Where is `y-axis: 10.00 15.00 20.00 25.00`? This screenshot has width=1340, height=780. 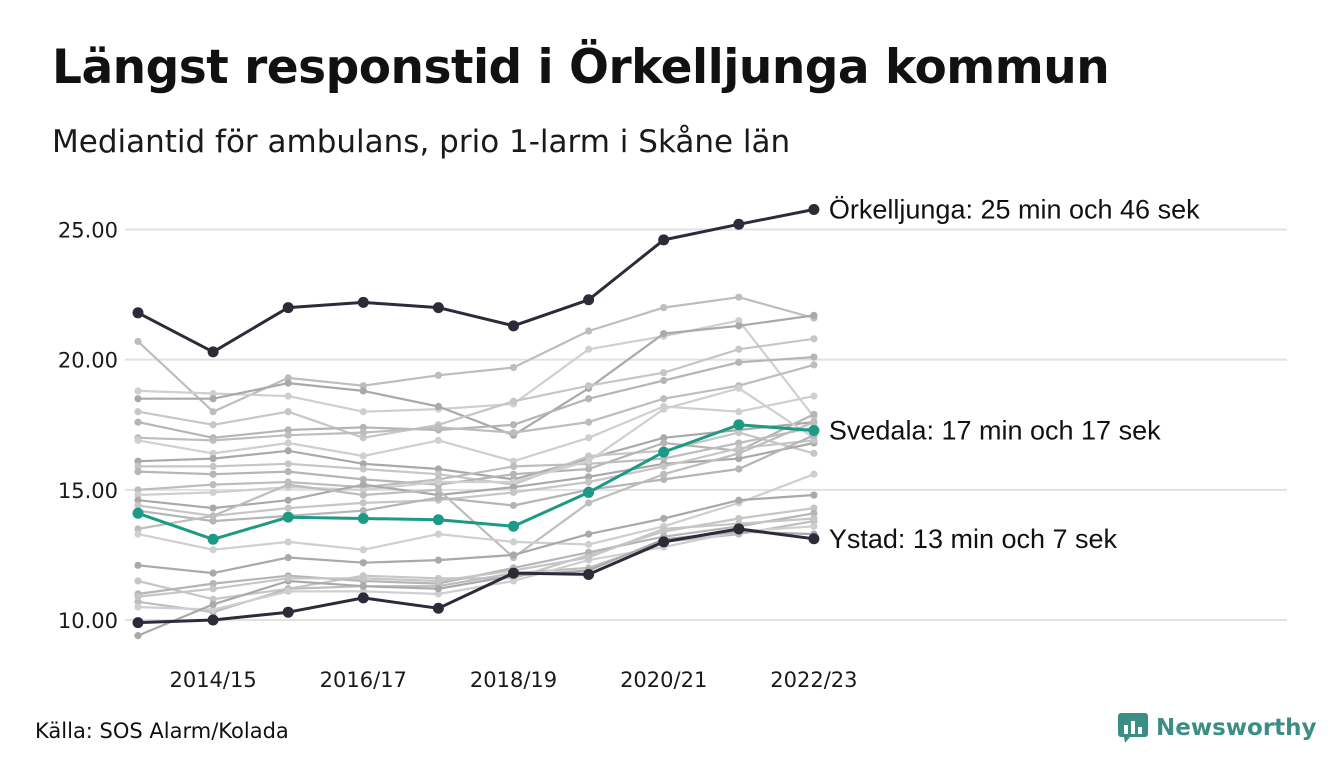
y-axis: 10.00 15.00 20.00 25.00 is located at coordinates (88, 426).